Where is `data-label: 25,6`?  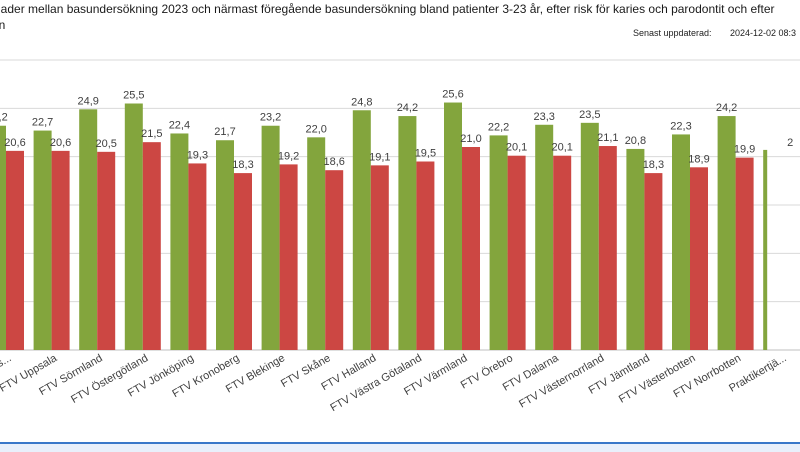
data-label: 25,6 is located at coordinates (452, 95).